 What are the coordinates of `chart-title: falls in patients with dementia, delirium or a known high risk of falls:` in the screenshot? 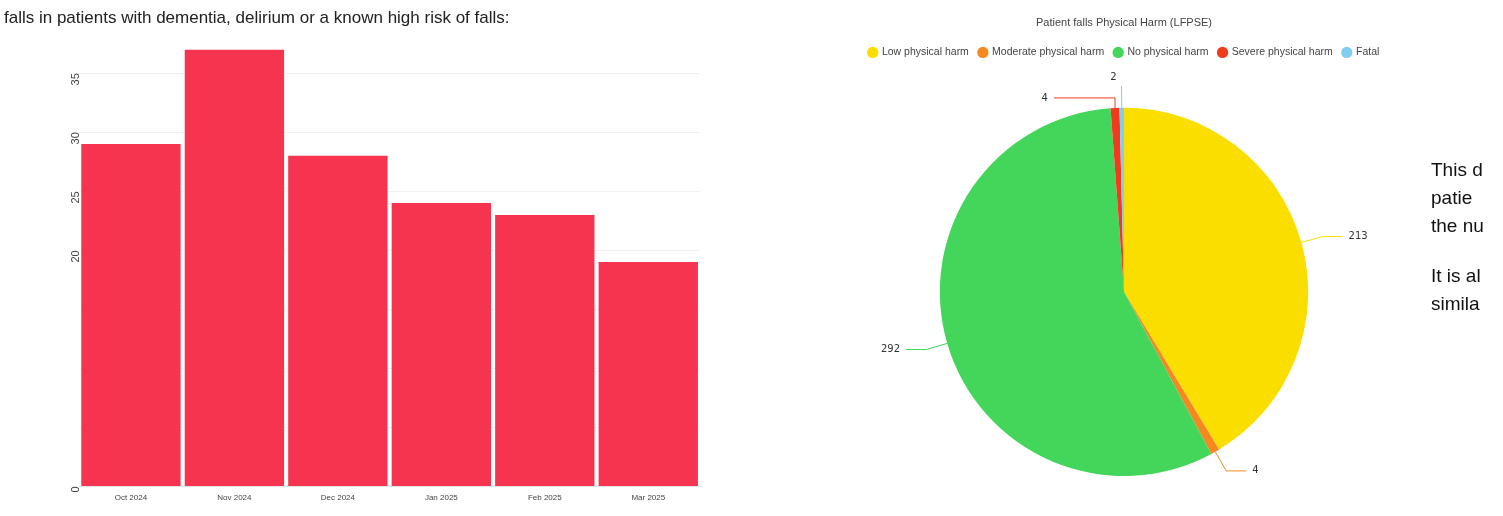 It's located at (257, 18).